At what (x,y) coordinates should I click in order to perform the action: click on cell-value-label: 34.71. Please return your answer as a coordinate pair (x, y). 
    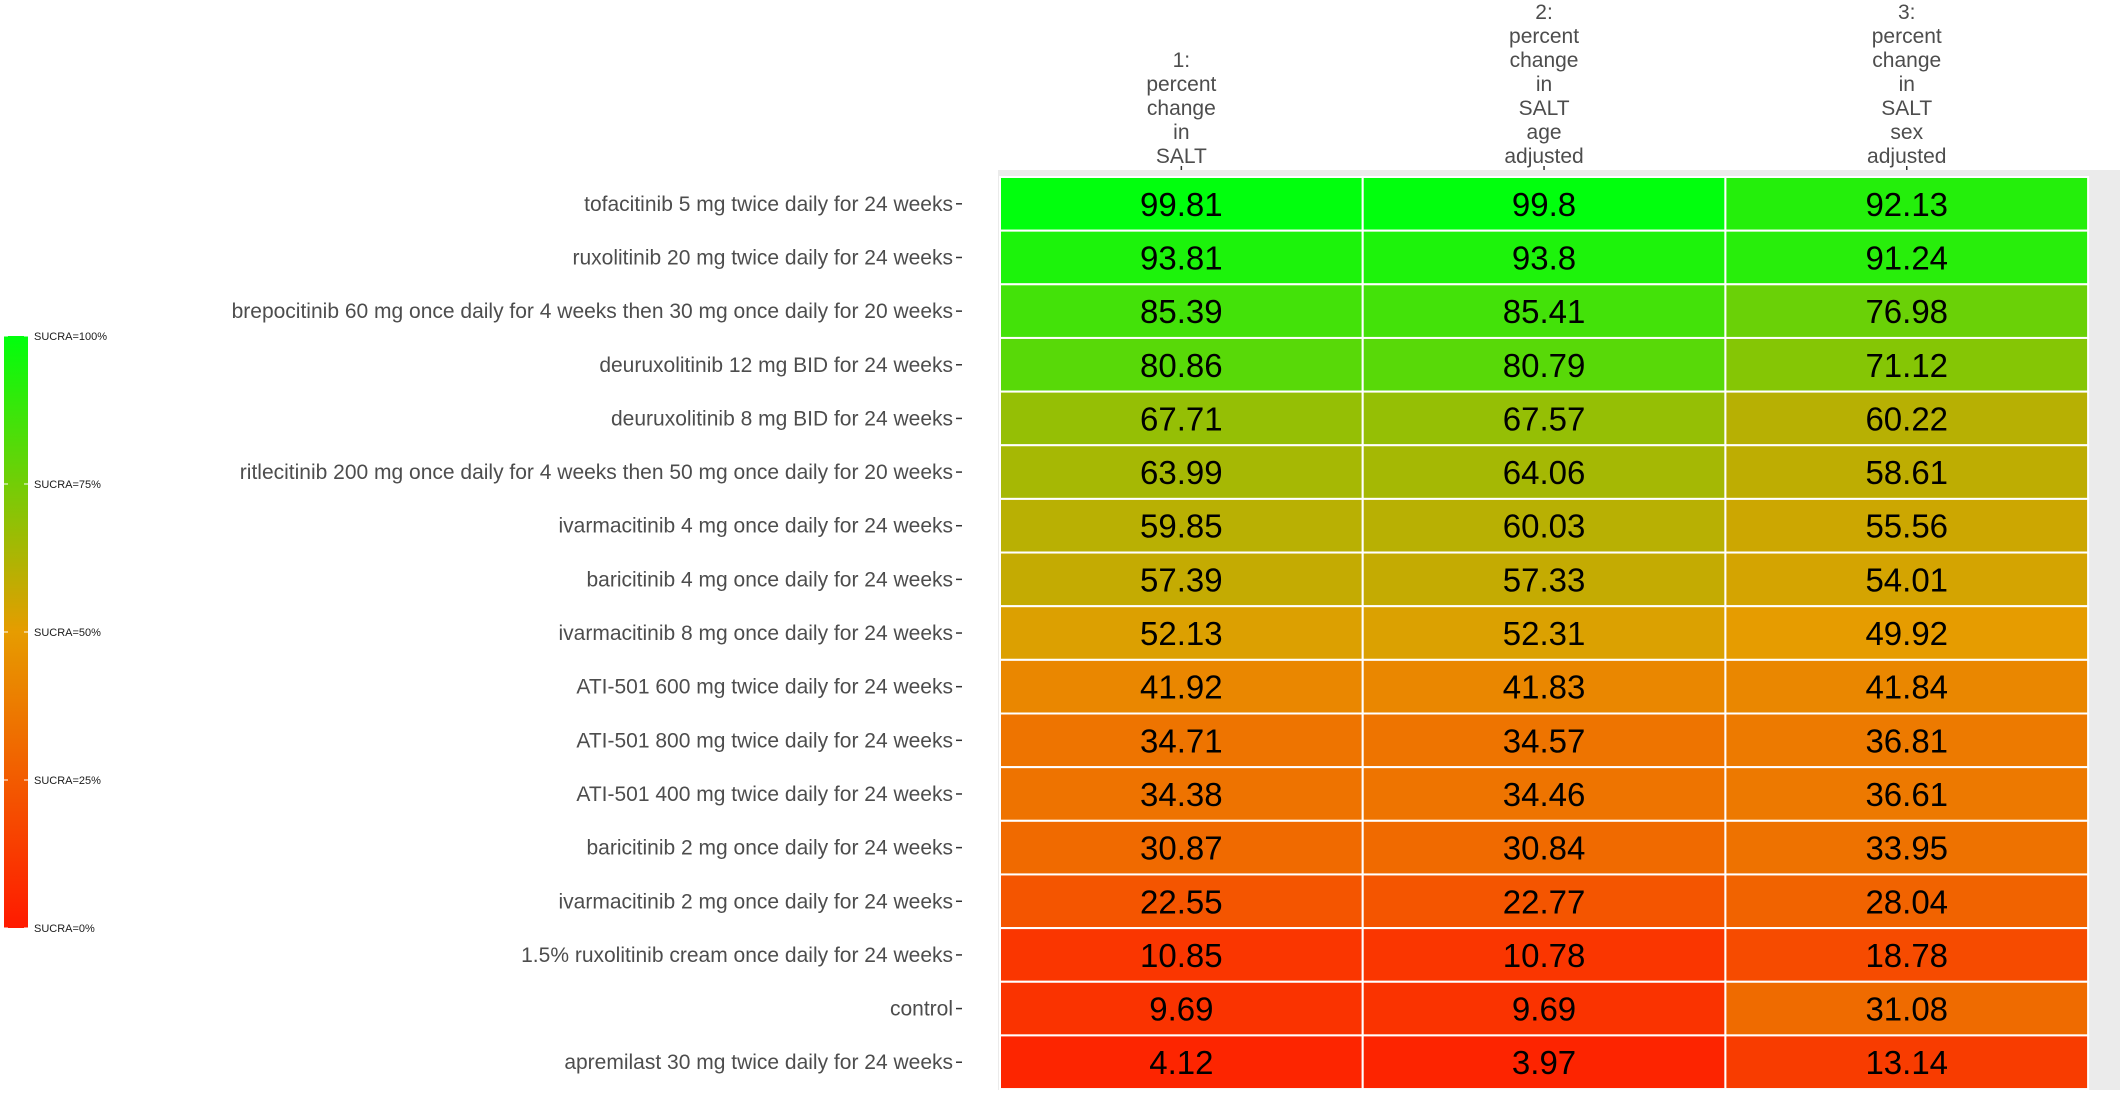
    Looking at the image, I should click on (1181, 740).